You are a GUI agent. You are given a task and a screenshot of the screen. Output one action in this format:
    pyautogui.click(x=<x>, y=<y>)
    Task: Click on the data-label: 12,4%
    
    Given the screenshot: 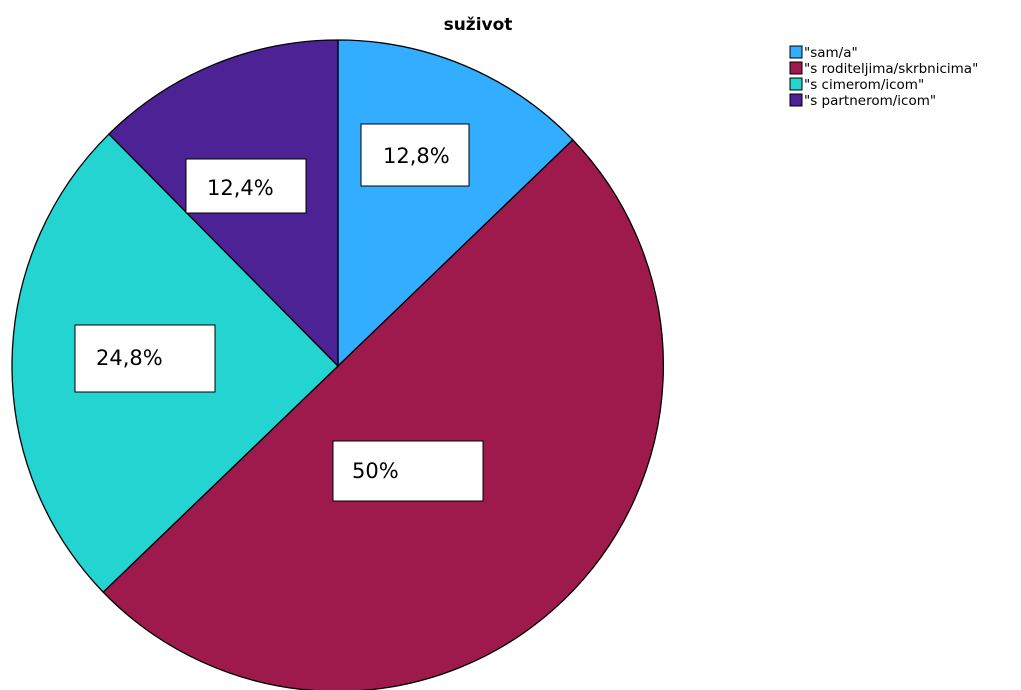 What is the action you would take?
    pyautogui.click(x=246, y=186)
    